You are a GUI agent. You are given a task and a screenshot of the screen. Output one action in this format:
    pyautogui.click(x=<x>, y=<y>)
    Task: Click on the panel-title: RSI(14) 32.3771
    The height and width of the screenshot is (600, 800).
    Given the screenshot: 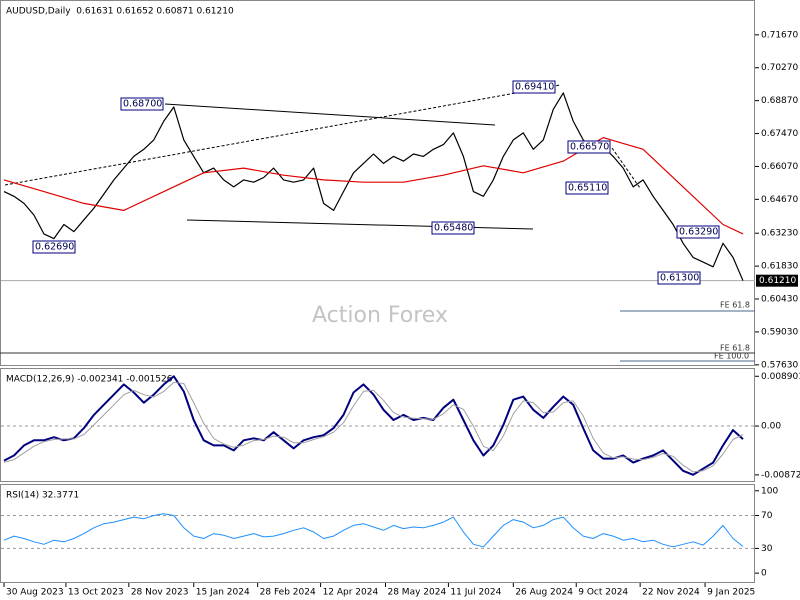 What is the action you would take?
    pyautogui.click(x=42, y=496)
    